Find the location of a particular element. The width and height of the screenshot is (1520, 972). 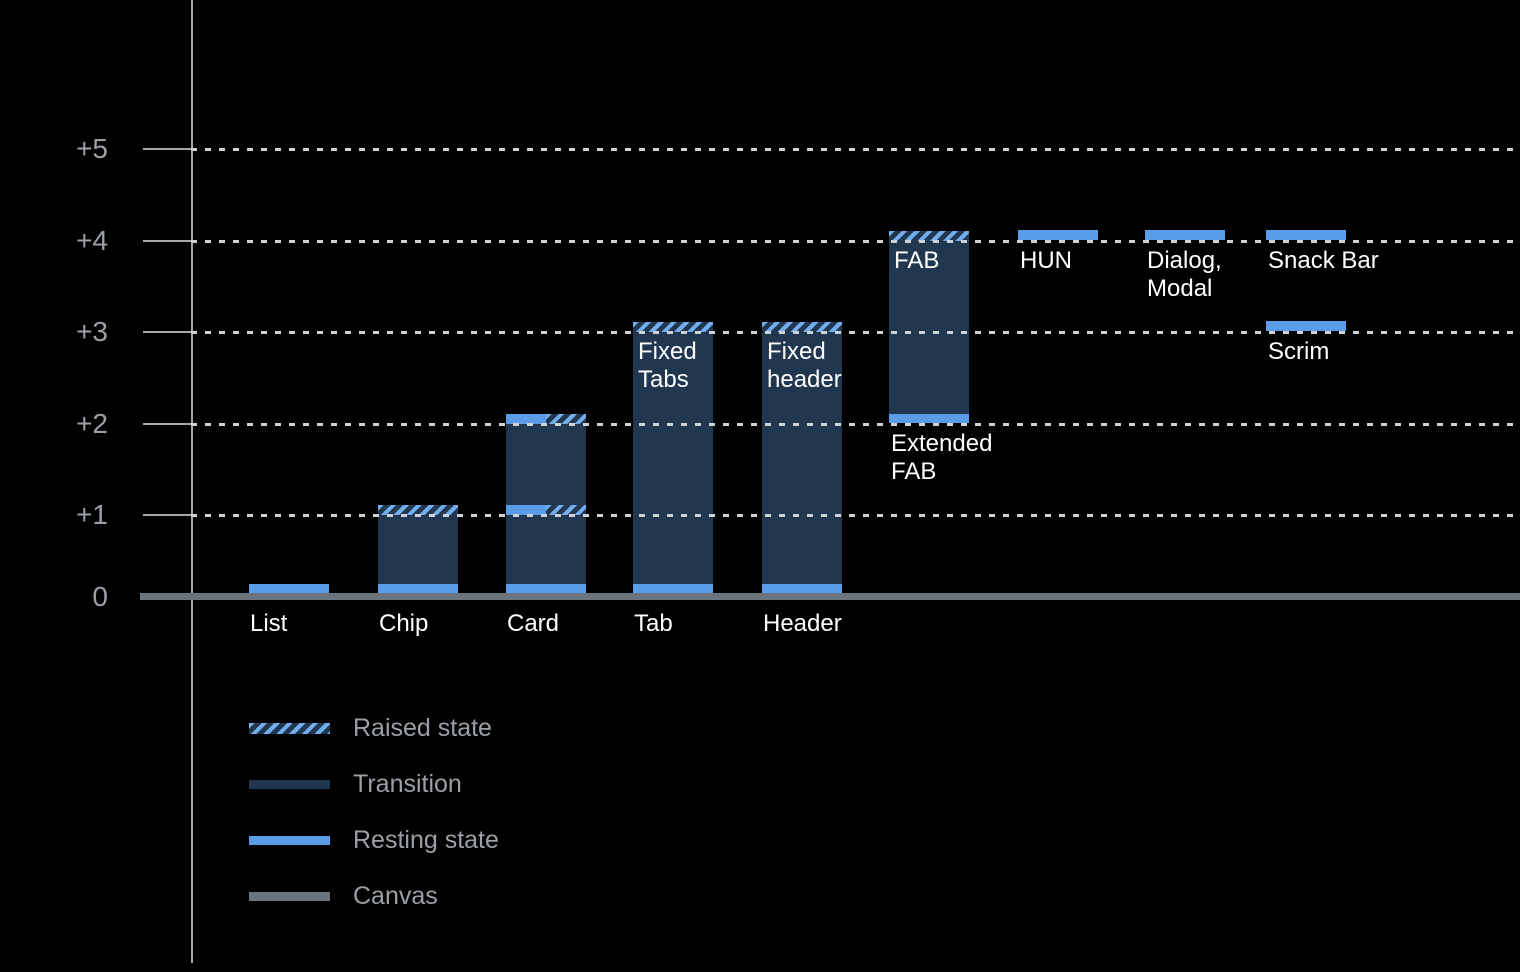

y-axis-line is located at coordinates (192, 481).